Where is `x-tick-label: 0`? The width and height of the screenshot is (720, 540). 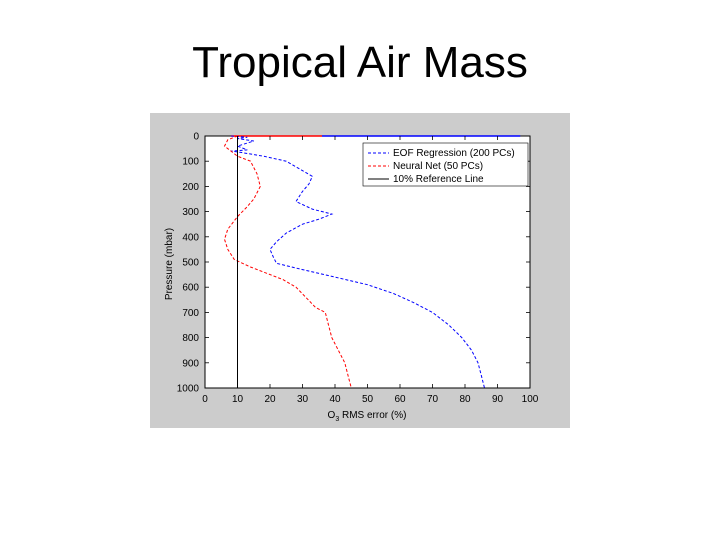 x-tick-label: 0 is located at coordinates (205, 399).